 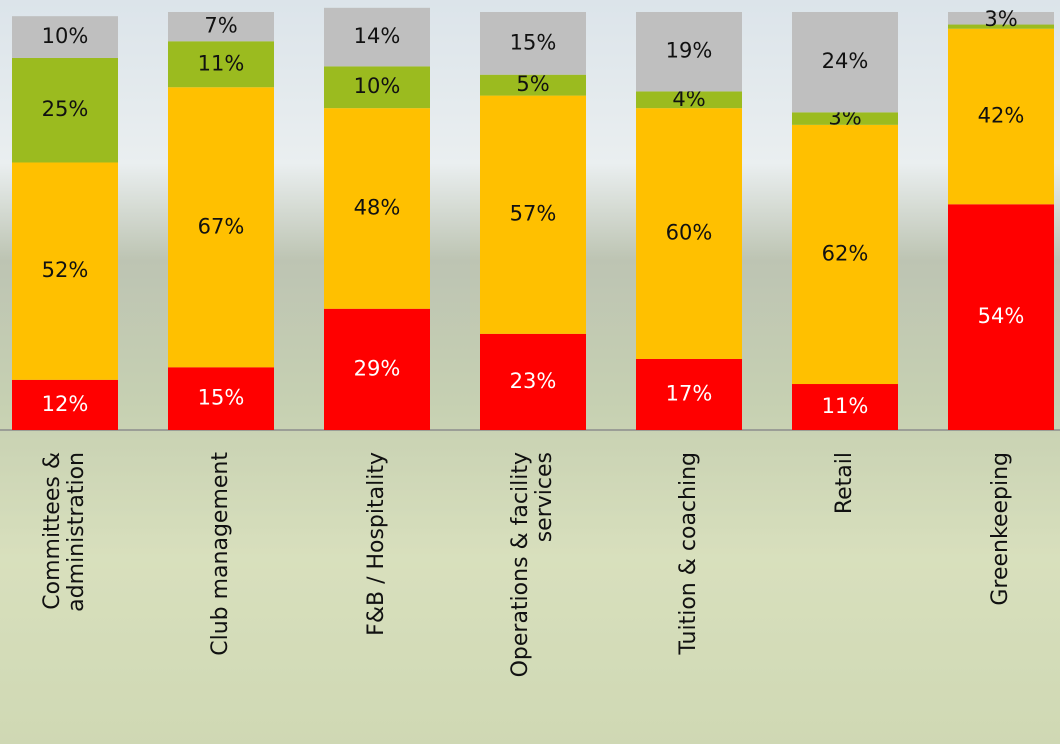 What do you see at coordinates (520, 564) in the screenshot?
I see `x-tick-label-line: Operations & facility` at bounding box center [520, 564].